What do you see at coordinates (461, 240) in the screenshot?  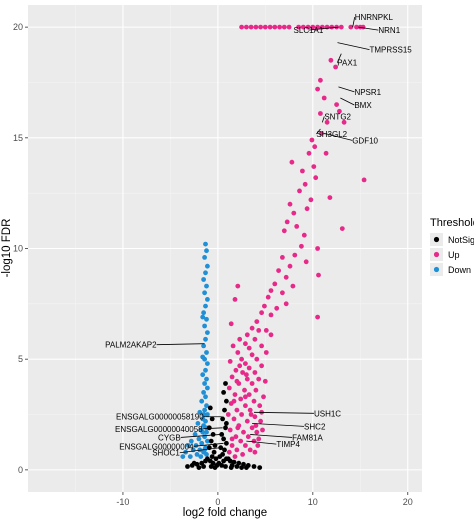 I see `legend-label: NotSig` at bounding box center [461, 240].